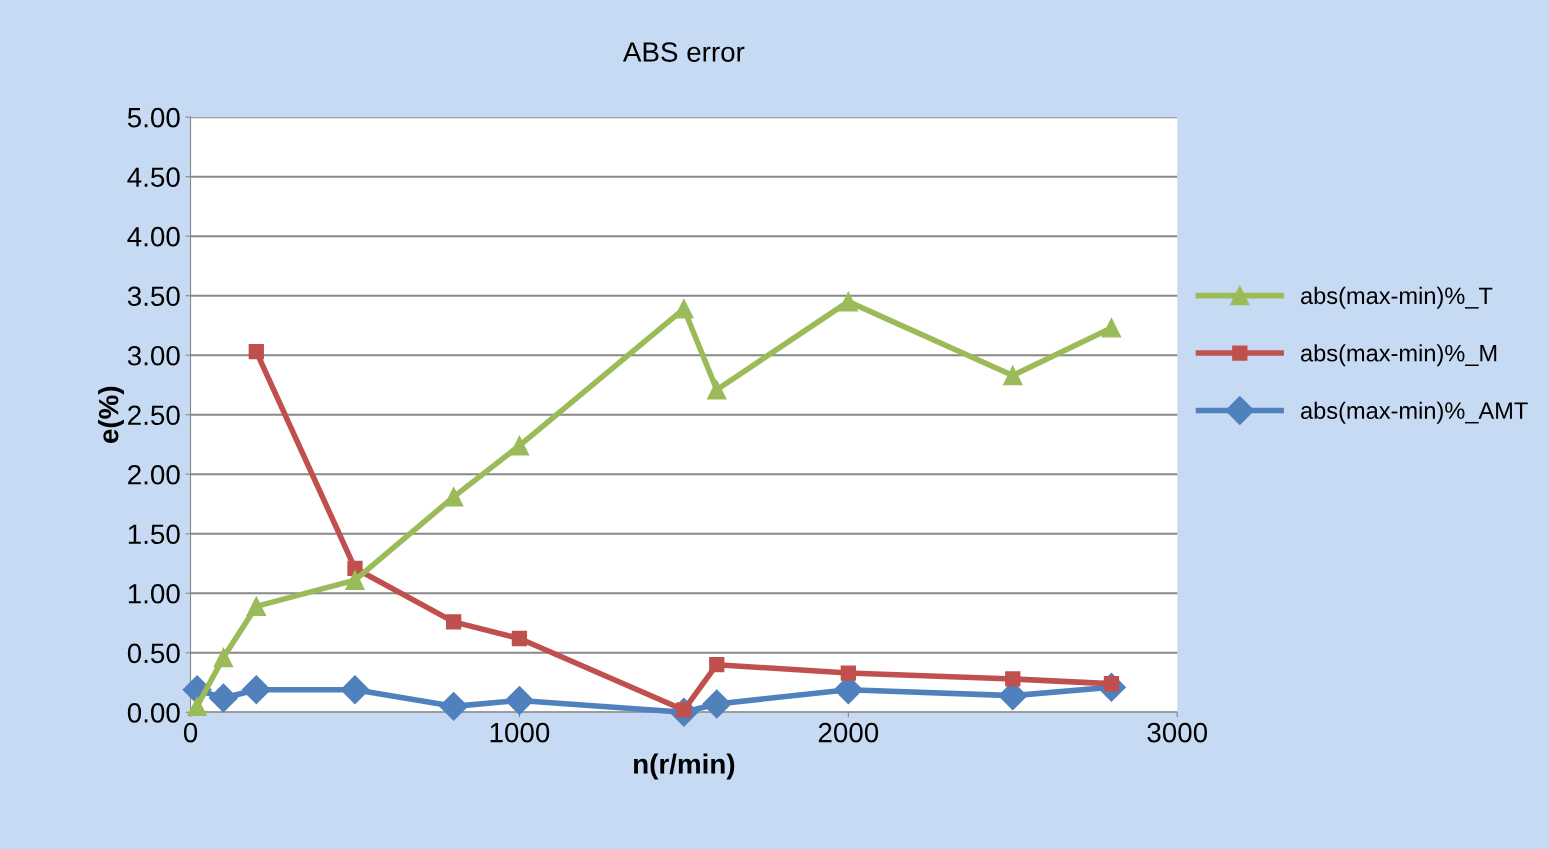 Image resolution: width=1549 pixels, height=849 pixels. What do you see at coordinates (153, 653) in the screenshot?
I see `y-tick-label: 0.50` at bounding box center [153, 653].